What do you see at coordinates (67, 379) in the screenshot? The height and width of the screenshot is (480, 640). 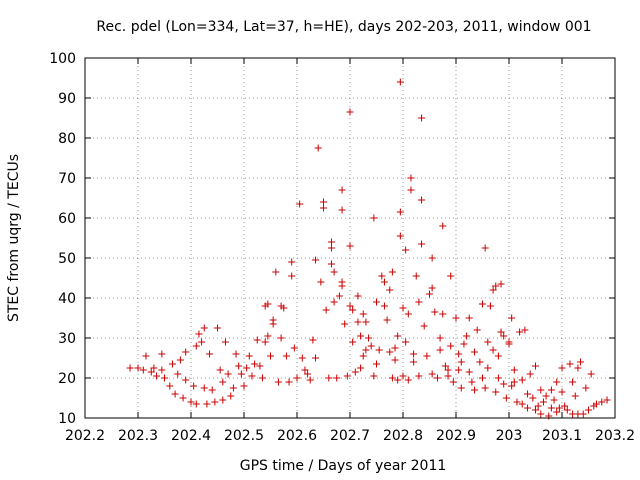 I see `y-tick-label: 20` at bounding box center [67, 379].